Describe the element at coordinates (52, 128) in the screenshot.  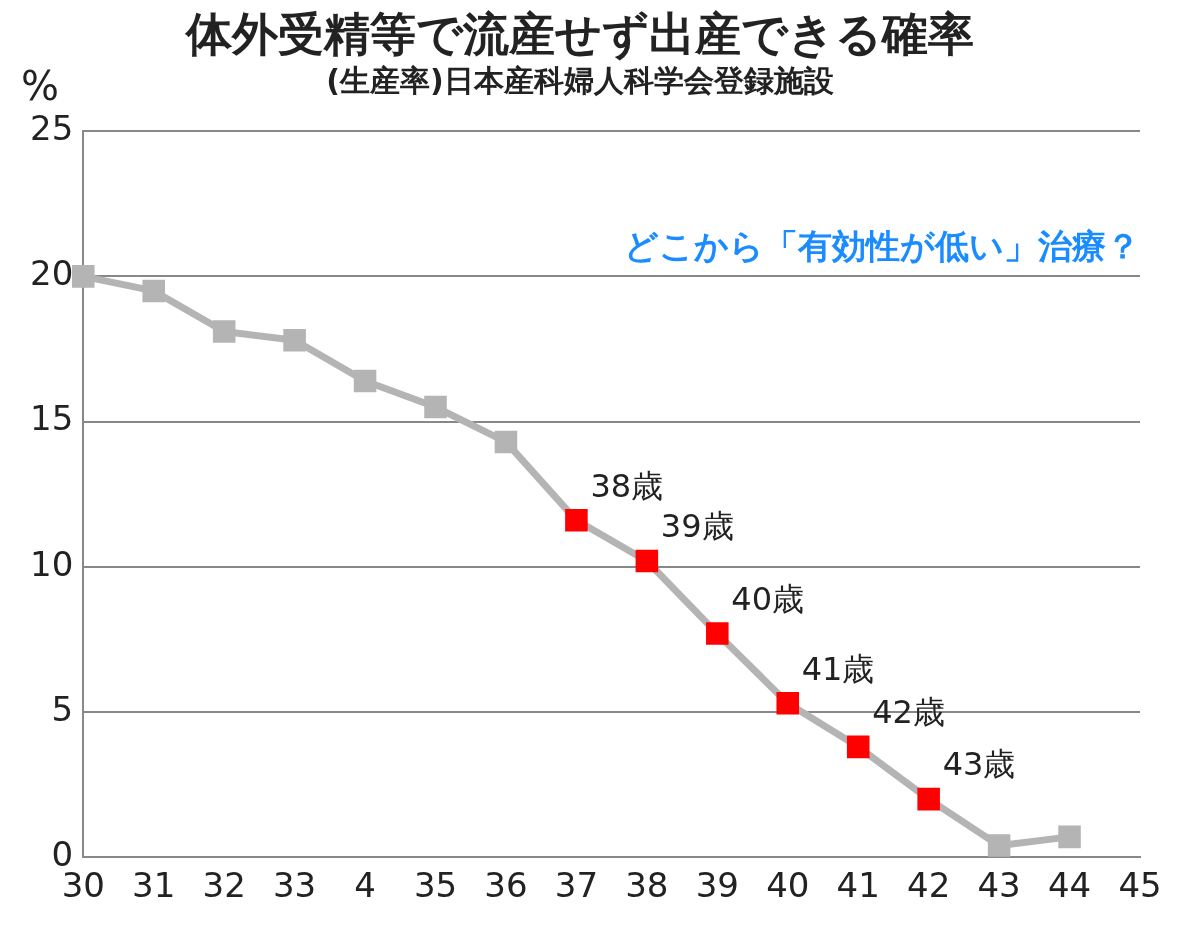
I see `y-tick-label: 25` at that location.